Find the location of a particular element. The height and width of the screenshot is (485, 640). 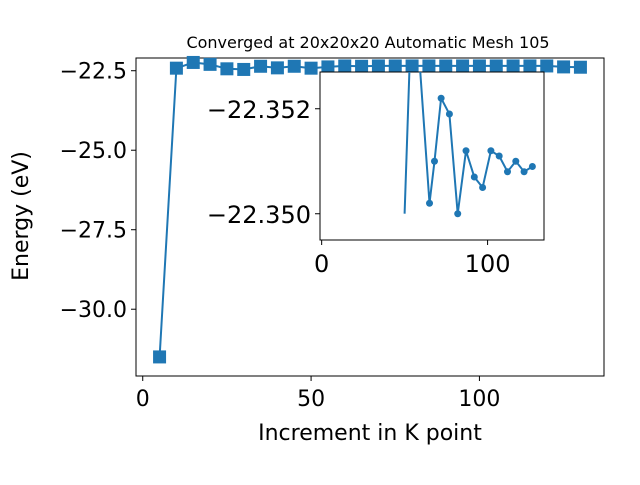

main-x-tick-label: 0 is located at coordinates (143, 399).